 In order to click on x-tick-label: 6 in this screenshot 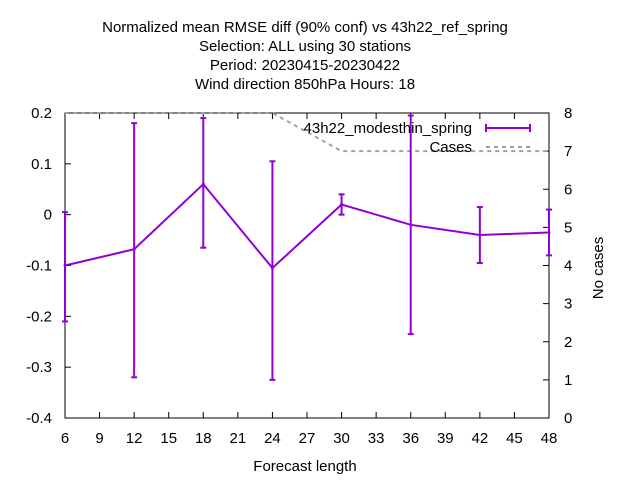, I will do `click(65, 438)`.